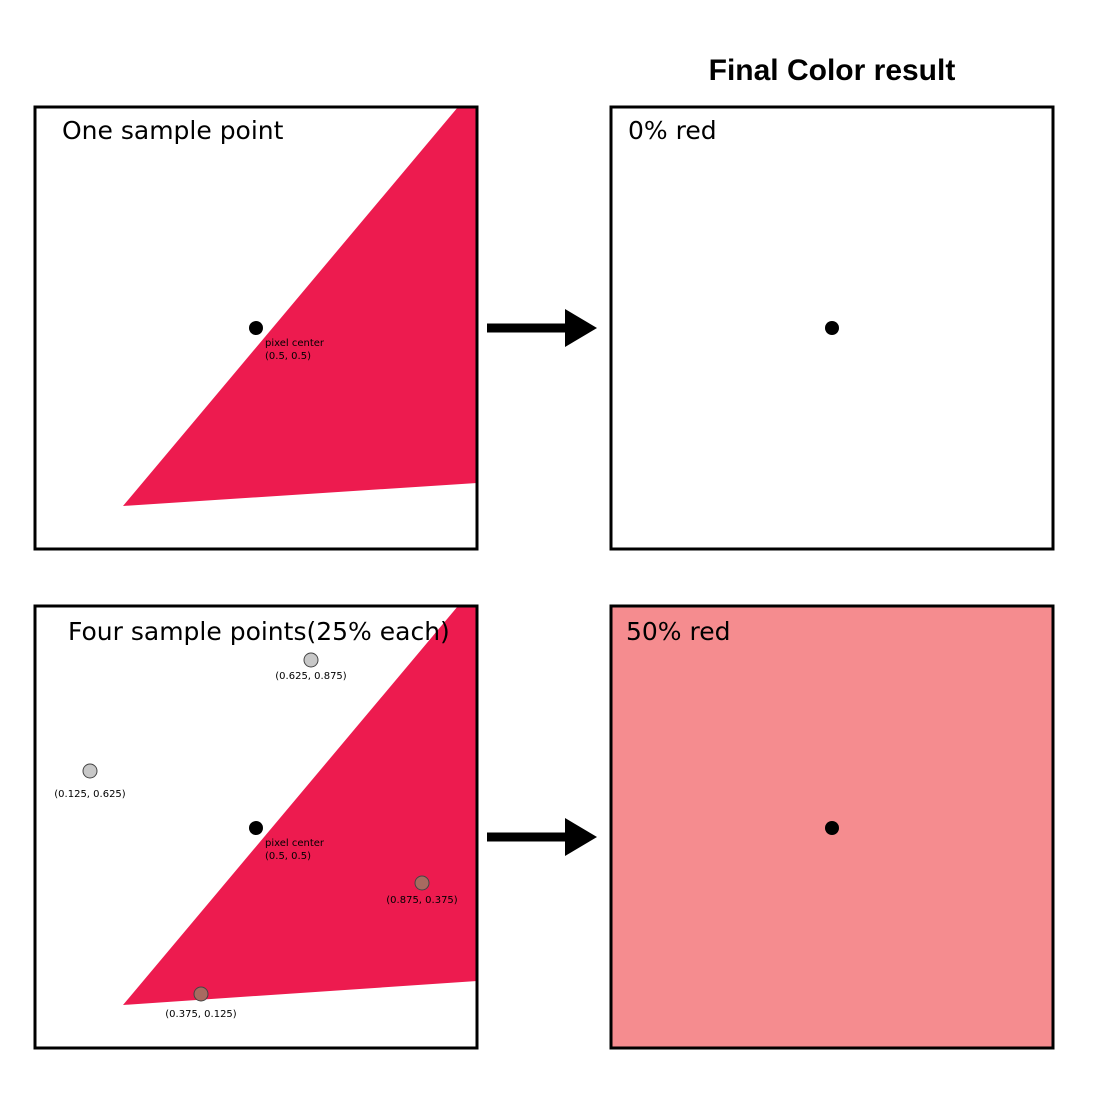 The width and height of the screenshot is (1100, 1100). I want to click on bottom-arrow-head, so click(581, 837).